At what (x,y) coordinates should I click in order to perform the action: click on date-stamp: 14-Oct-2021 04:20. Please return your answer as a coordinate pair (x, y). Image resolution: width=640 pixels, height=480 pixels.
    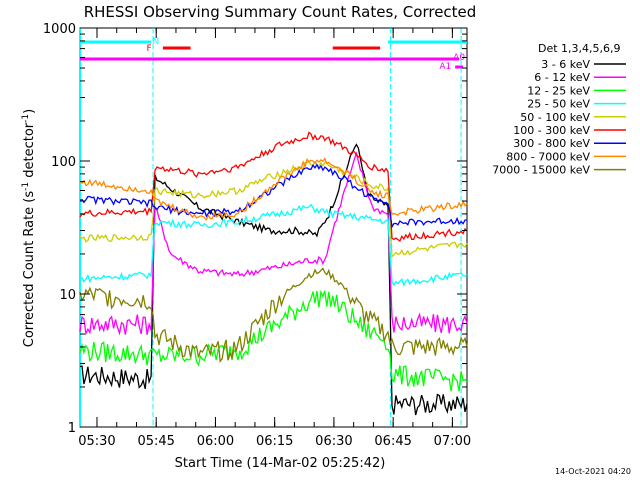
    Looking at the image, I should click on (593, 471).